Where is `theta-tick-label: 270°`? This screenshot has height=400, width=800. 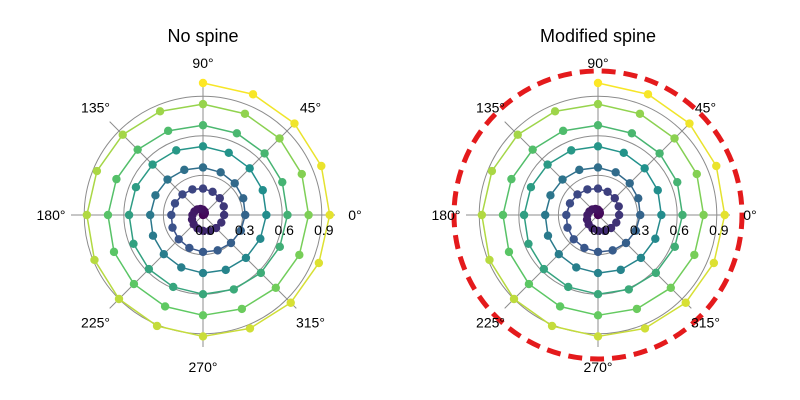 theta-tick-label: 270° is located at coordinates (203, 367).